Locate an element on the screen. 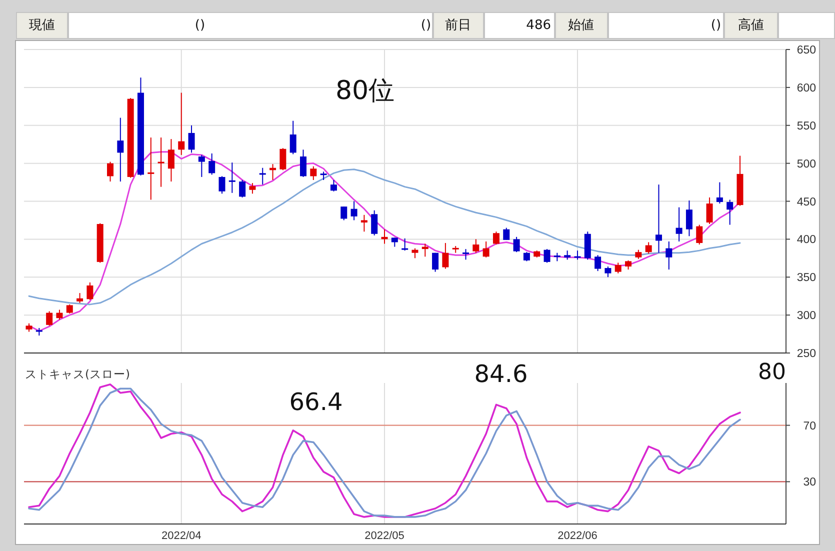 Image resolution: width=835 pixels, height=551 pixels. chart-title: ストキャス(スロー) is located at coordinates (77, 374).